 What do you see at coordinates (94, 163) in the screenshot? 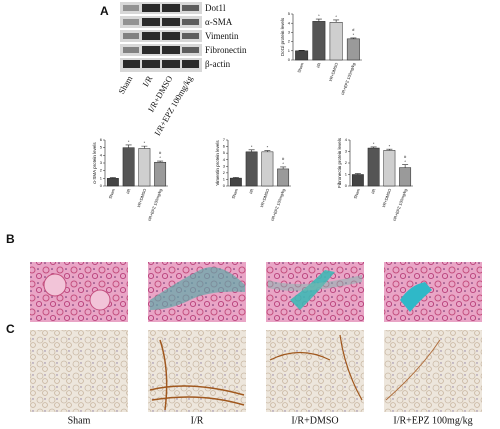
I see `y-axis-title: α-SMA protein levels` at bounding box center [94, 163].